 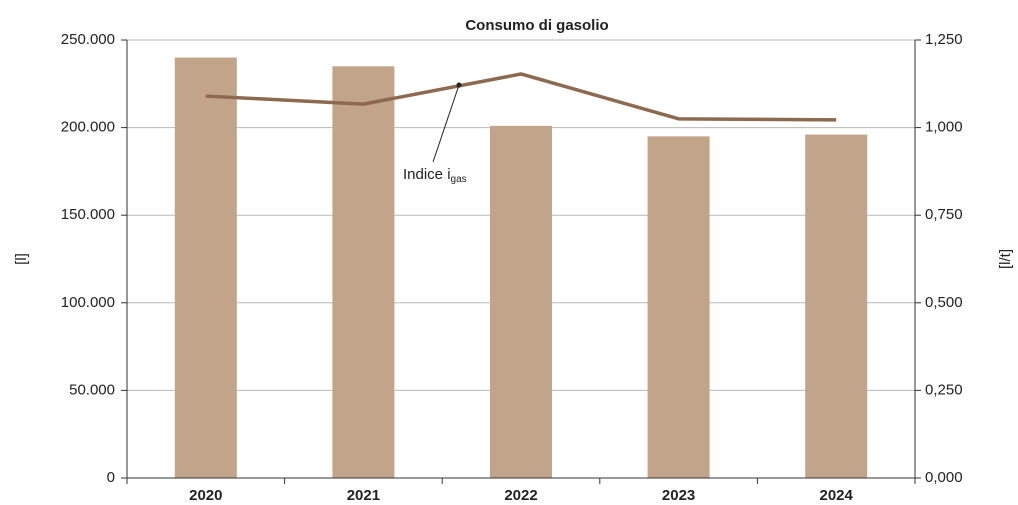 I want to click on chart-title: Consumo di gasolio, so click(x=536, y=25).